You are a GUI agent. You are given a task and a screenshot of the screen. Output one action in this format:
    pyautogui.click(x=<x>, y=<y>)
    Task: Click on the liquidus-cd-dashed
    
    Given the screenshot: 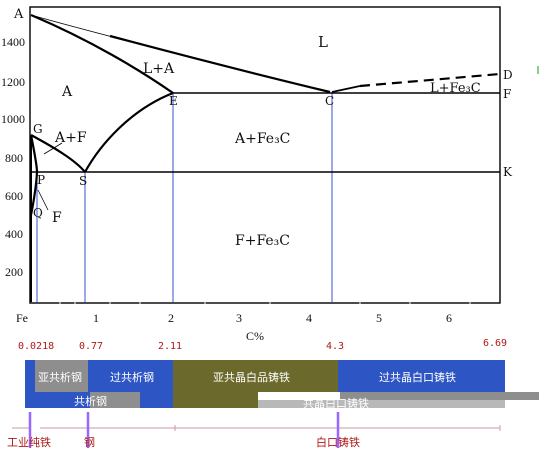 What is the action you would take?
    pyautogui.click(x=430, y=80)
    